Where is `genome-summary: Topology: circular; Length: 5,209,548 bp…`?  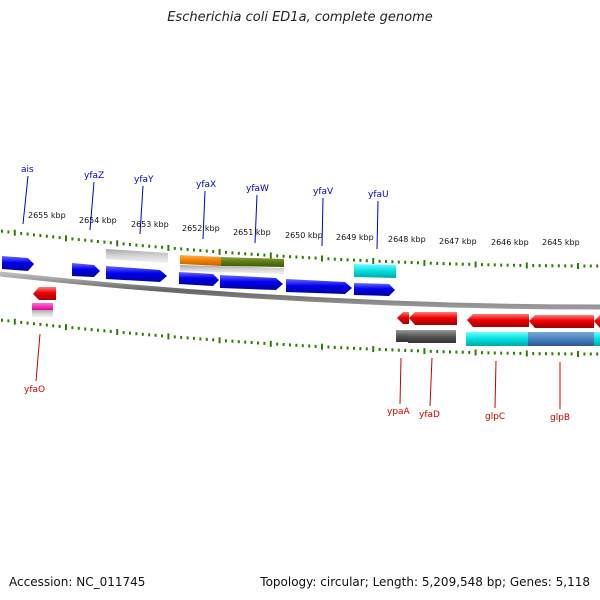 genome-summary: Topology: circular; Length: 5,209,548 bp… is located at coordinates (425, 582).